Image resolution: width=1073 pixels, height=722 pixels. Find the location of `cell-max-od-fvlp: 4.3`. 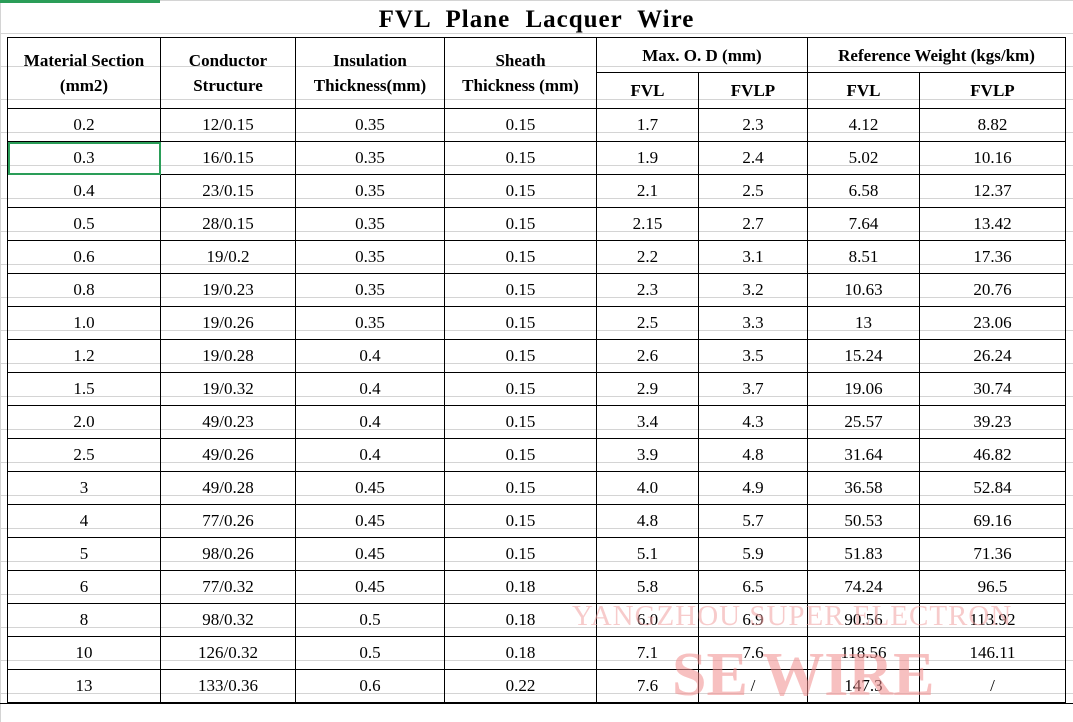

cell-max-od-fvlp: 4.3 is located at coordinates (753, 422).